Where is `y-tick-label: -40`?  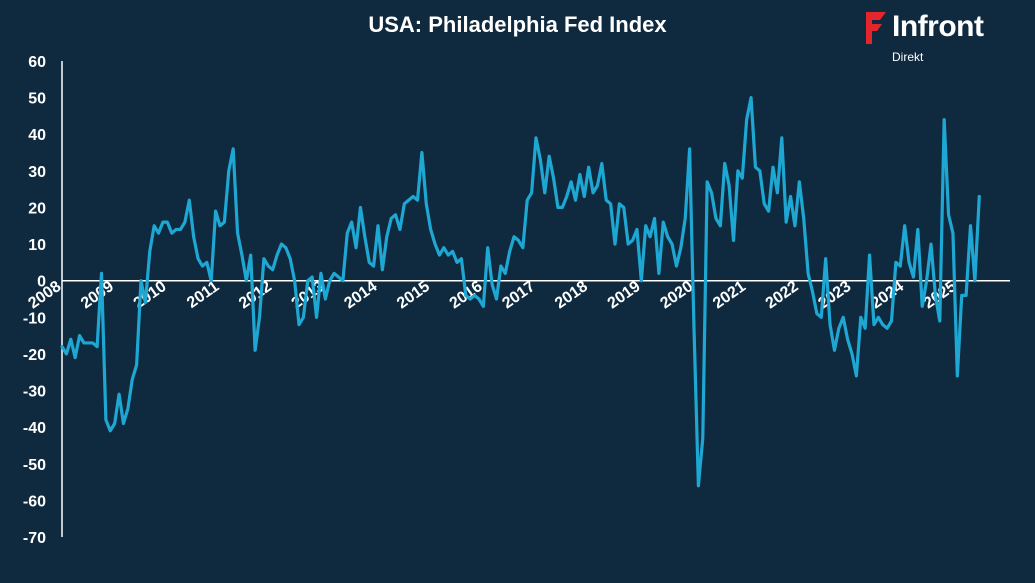
y-tick-label: -40 is located at coordinates (34, 428).